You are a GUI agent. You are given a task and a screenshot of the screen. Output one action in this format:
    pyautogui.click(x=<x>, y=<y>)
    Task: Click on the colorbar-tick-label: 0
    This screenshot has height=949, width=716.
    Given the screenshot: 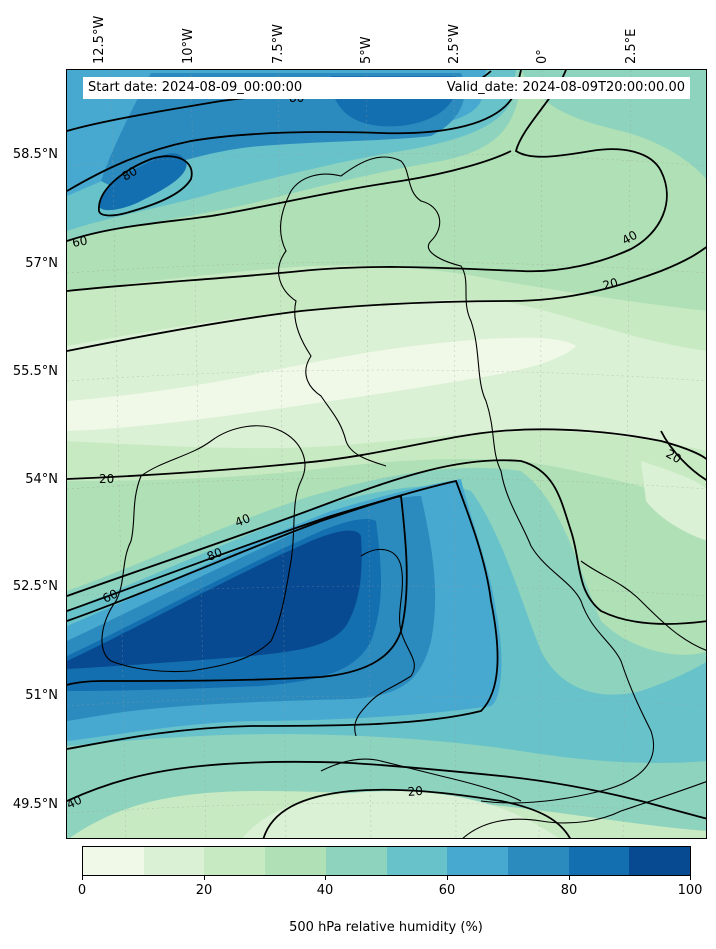 What is the action you would take?
    pyautogui.click(x=82, y=890)
    